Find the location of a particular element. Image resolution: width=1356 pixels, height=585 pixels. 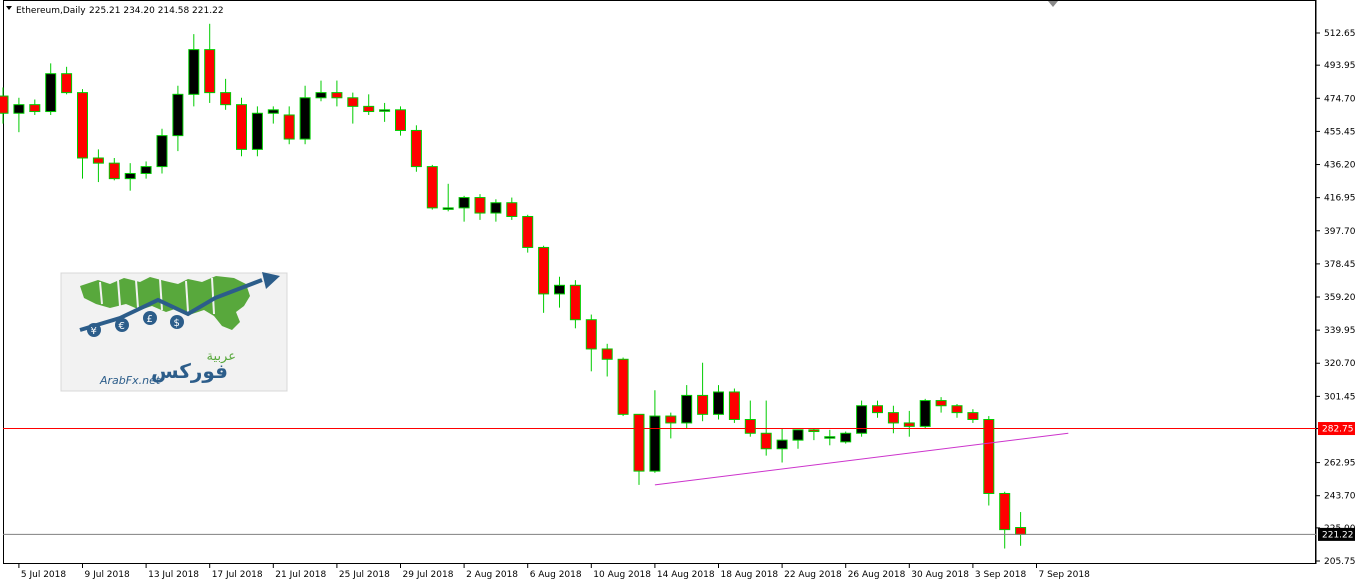

time-tick-label: 22 Aug 2018 is located at coordinates (813, 575).